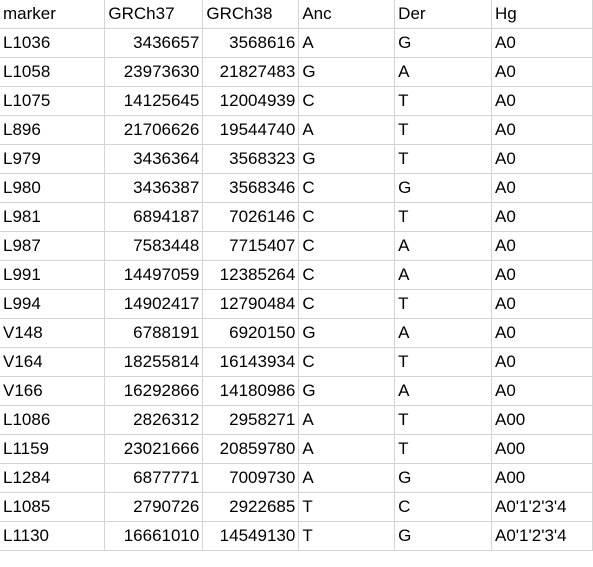  What do you see at coordinates (53, 536) in the screenshot?
I see `cell-marker: L1130` at bounding box center [53, 536].